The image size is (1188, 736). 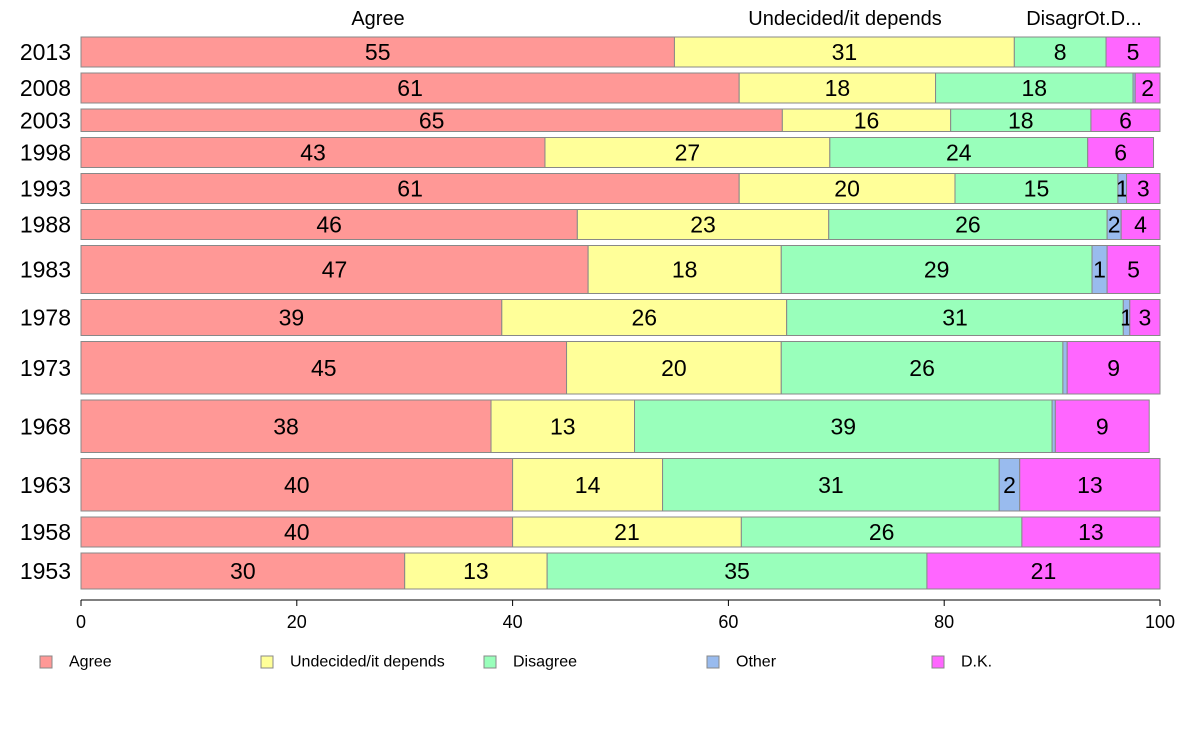 I want to click on legend-item: D.K., so click(x=961, y=662).